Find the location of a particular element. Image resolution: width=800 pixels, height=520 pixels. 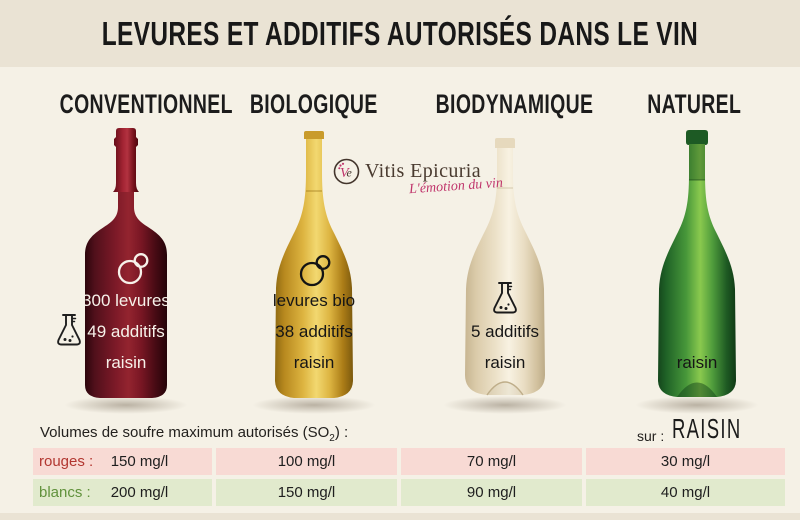

so2-cell: 90 mg/l is located at coordinates (491, 492).